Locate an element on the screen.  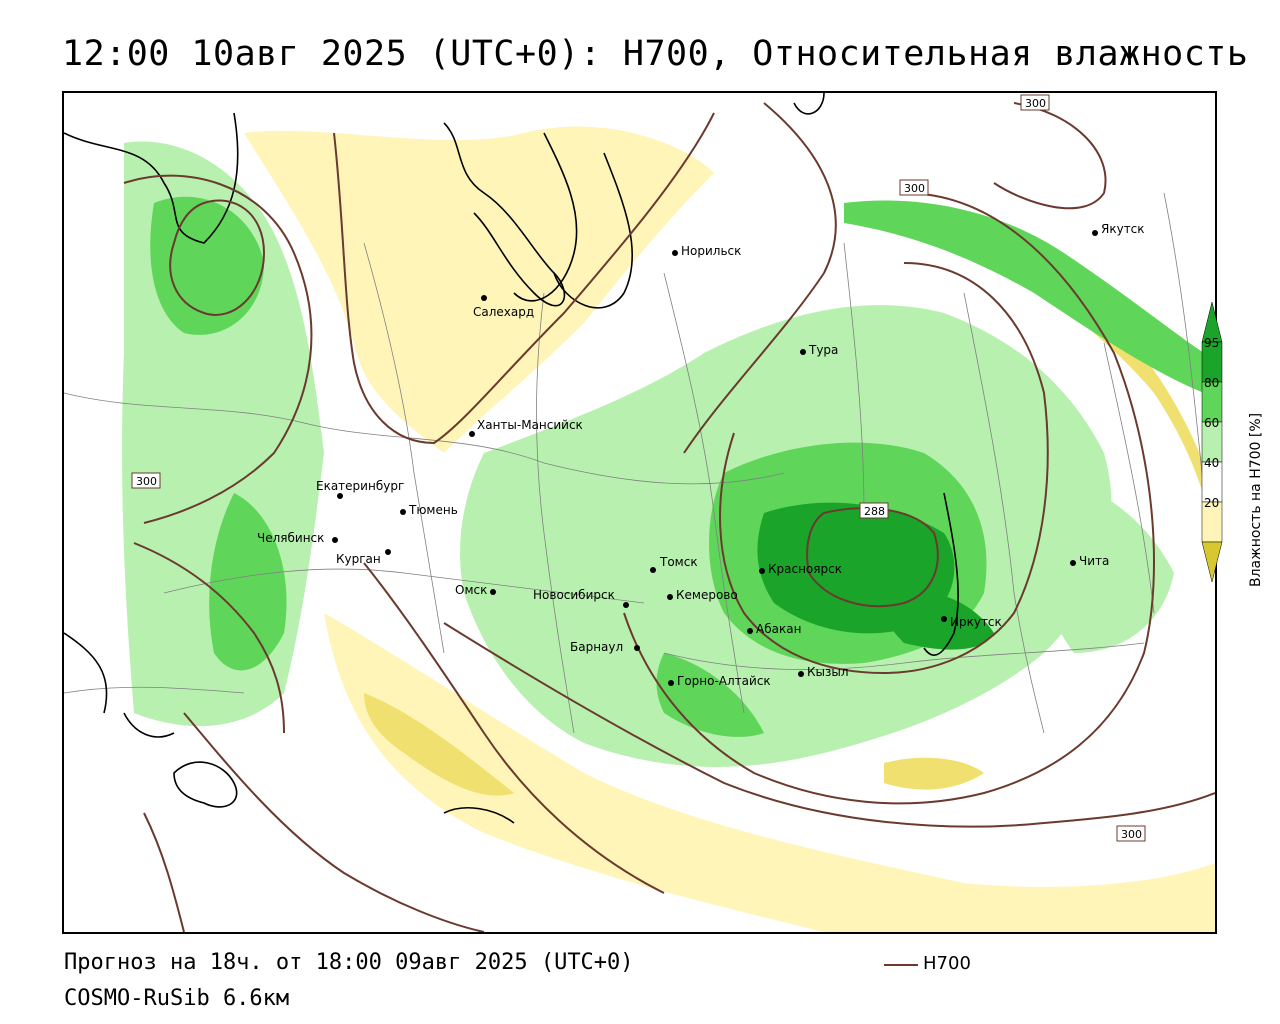
svg-text: Тюмень is located at coordinates (433, 510).